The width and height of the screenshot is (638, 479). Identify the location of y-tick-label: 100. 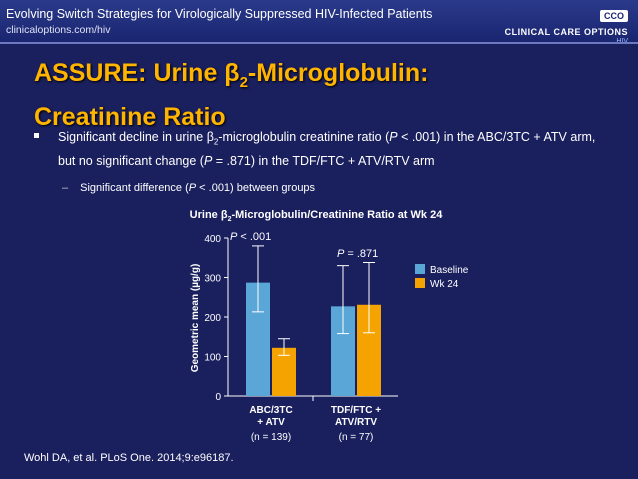
(212, 358).